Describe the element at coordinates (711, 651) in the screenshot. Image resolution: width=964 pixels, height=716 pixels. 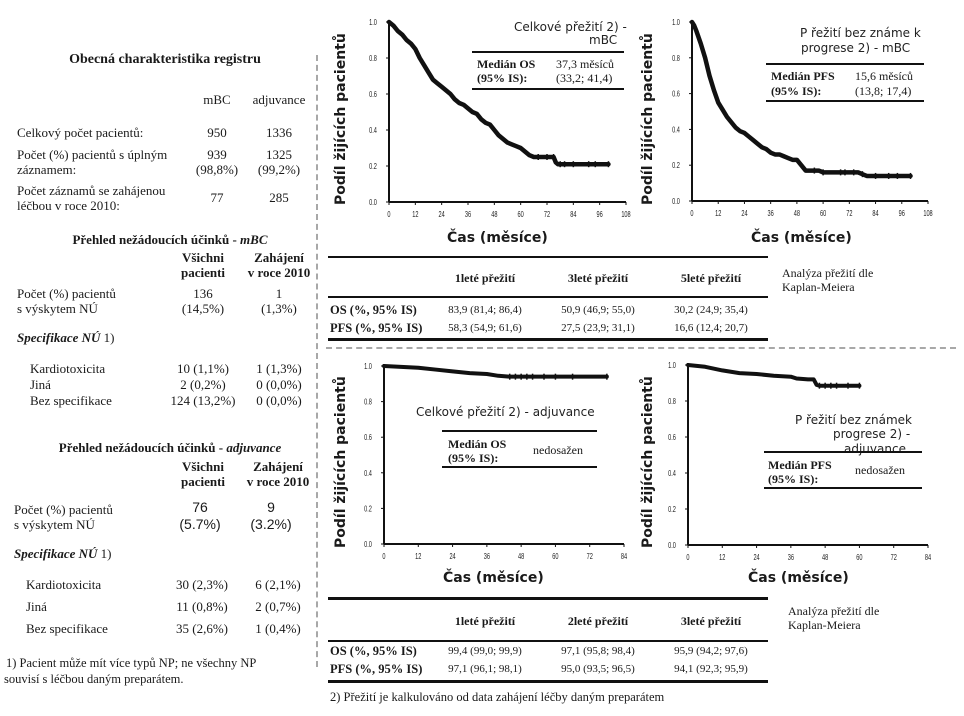
I see `table-cell: 95,9 (94,2; 97,6)` at that location.